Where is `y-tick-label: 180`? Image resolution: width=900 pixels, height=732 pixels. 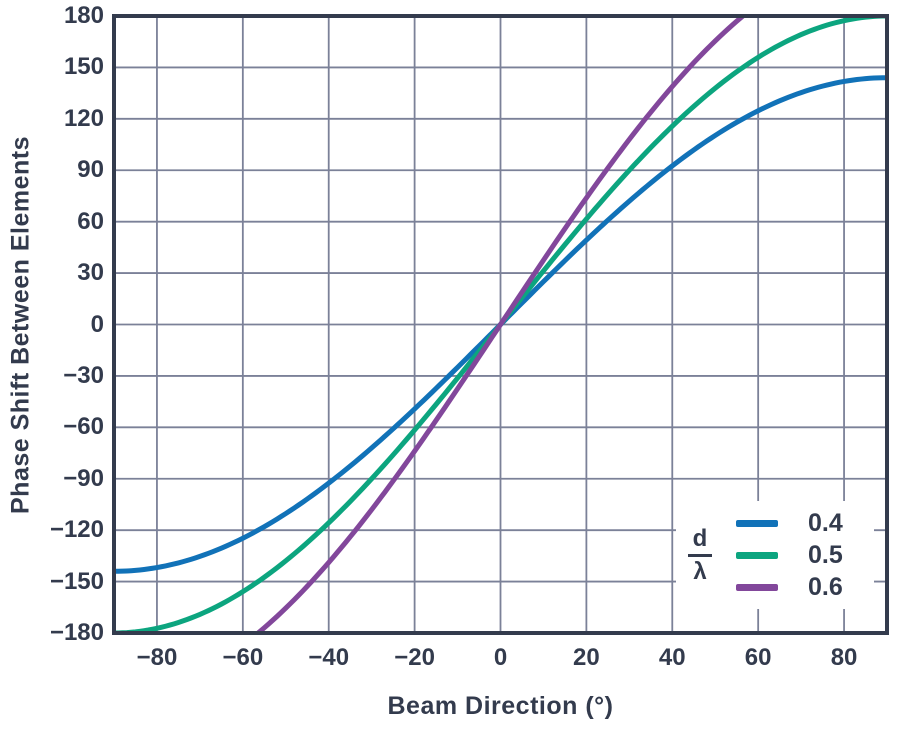 y-tick-label: 180 is located at coordinates (83, 15).